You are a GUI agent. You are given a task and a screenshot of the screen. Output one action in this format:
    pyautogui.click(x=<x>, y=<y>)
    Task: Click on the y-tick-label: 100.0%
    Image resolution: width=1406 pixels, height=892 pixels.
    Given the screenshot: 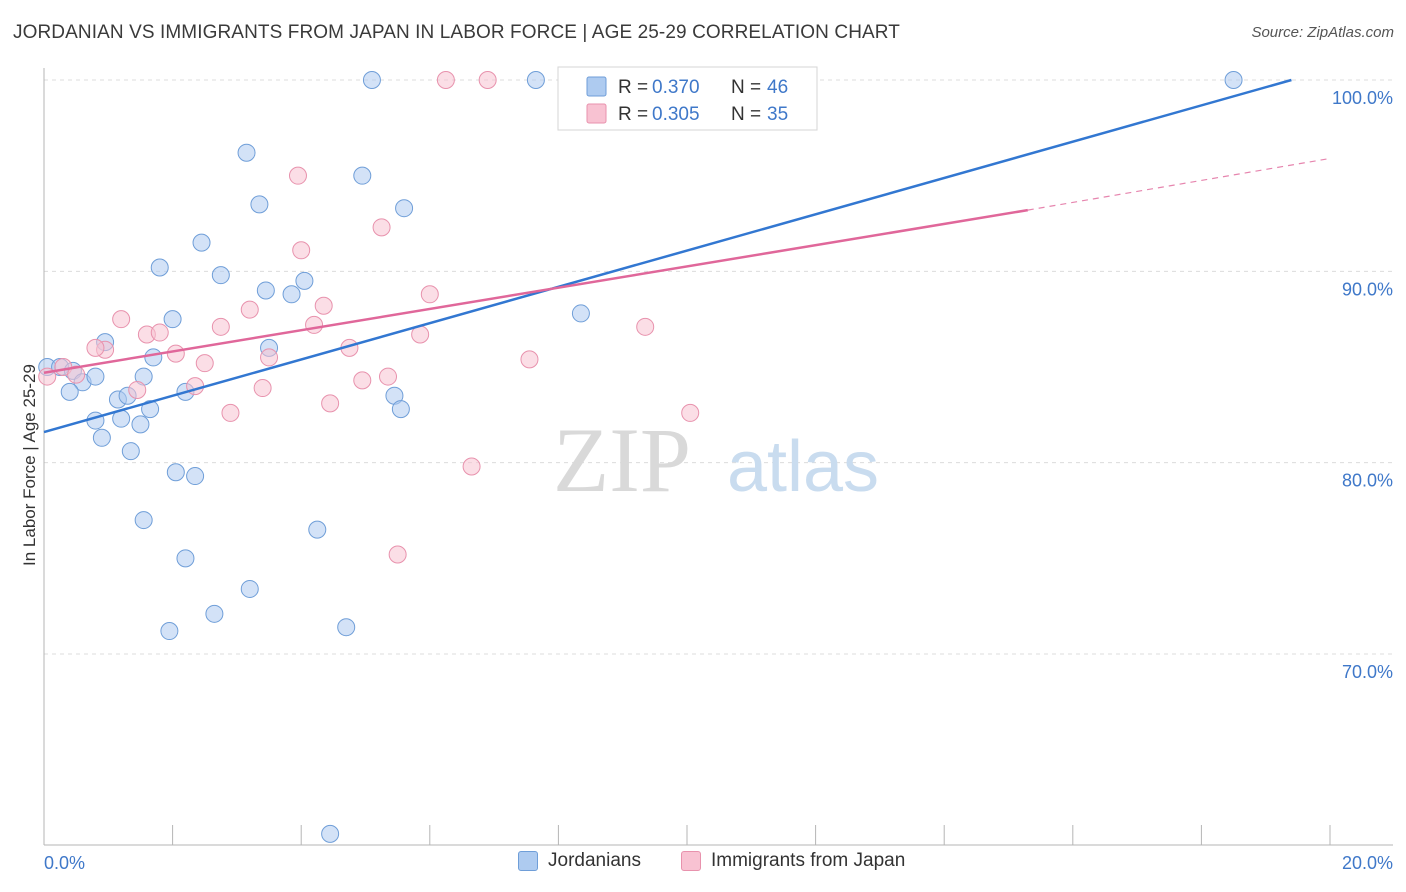 What is the action you would take?
    pyautogui.click(x=1362, y=98)
    